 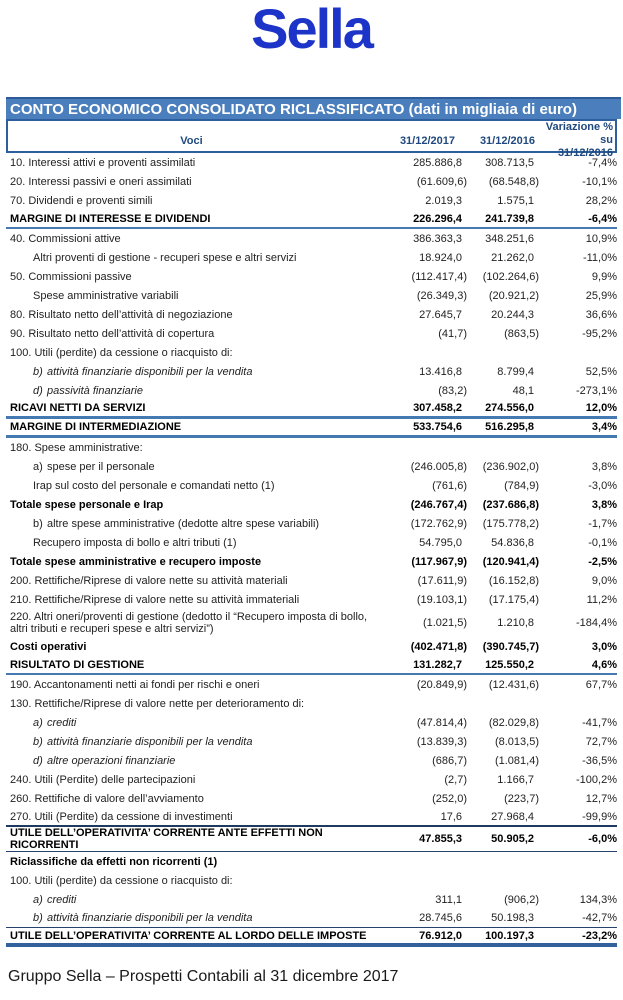 What do you see at coordinates (599, 257) in the screenshot?
I see `row-variation: -11,0%` at bounding box center [599, 257].